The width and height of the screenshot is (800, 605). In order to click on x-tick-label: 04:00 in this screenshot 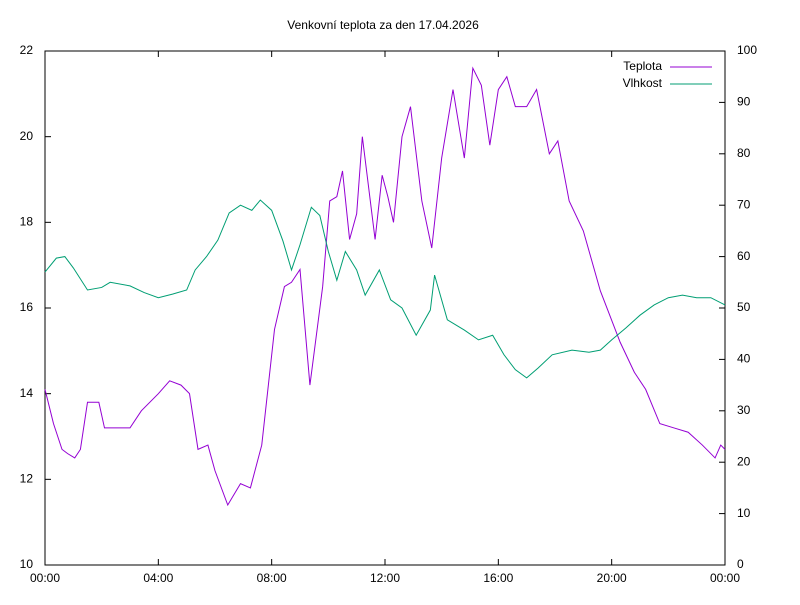, I will do `click(158, 578)`.